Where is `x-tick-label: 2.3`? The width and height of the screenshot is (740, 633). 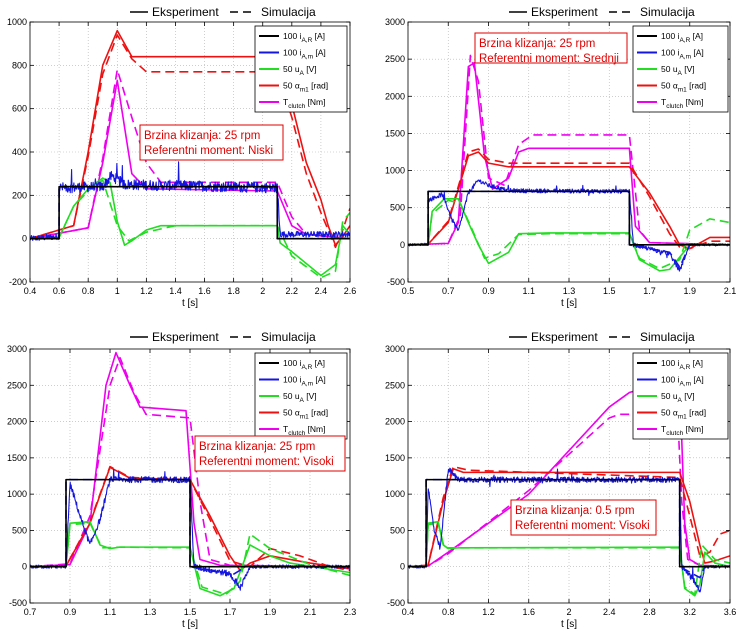
x-tick-label: 2.3 is located at coordinates (350, 612).